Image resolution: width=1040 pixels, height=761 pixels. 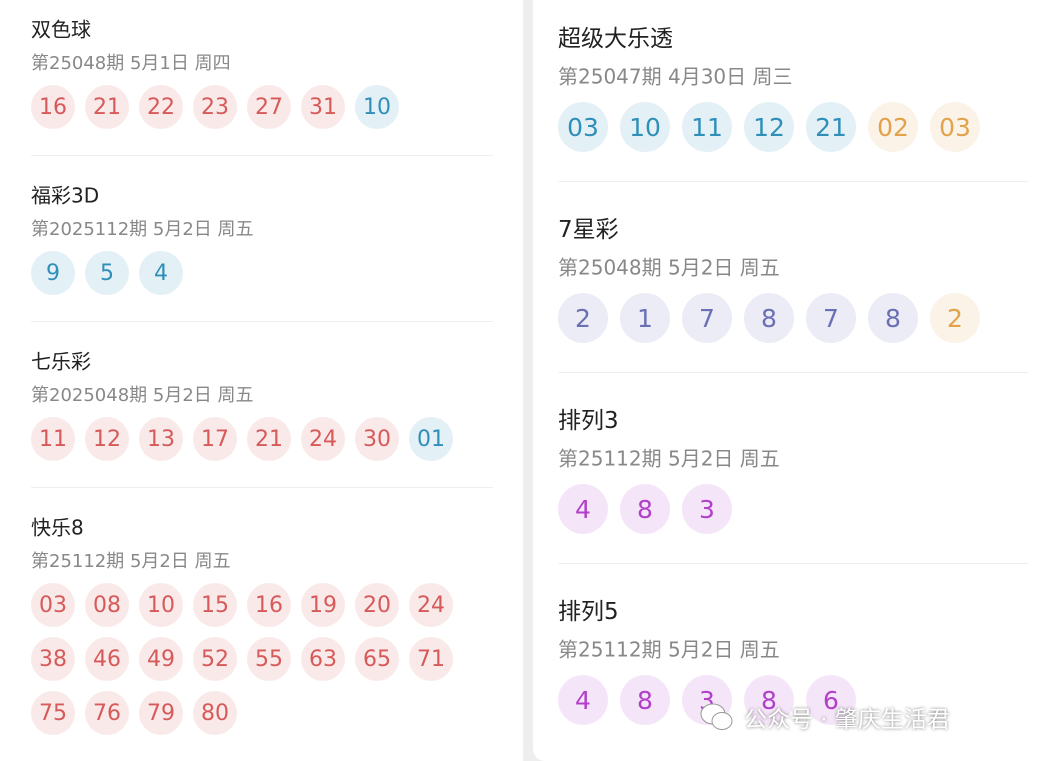 What do you see at coordinates (61, 29) in the screenshot?
I see `lottery-title: 双色球` at bounding box center [61, 29].